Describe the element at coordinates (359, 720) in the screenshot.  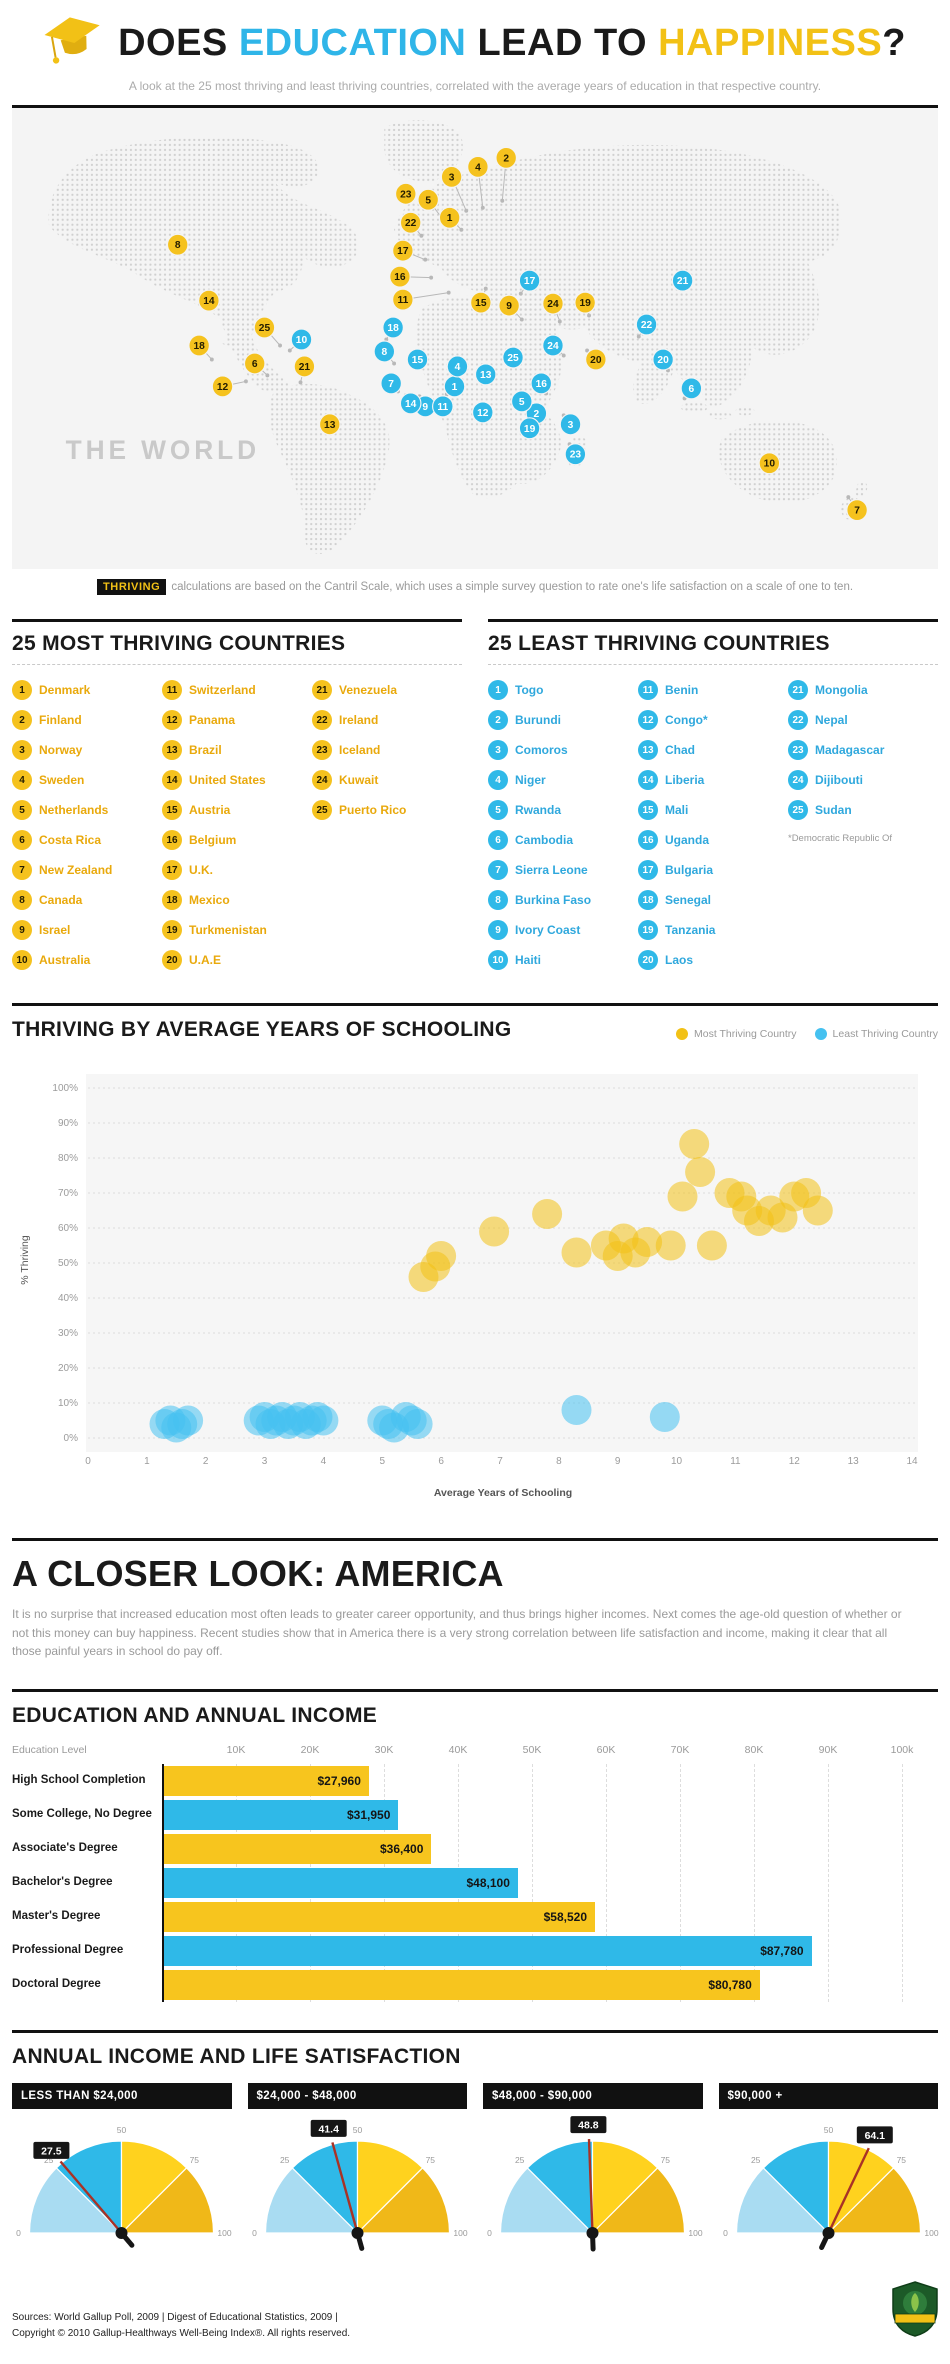
I see `country-name: Ireland` at that location.